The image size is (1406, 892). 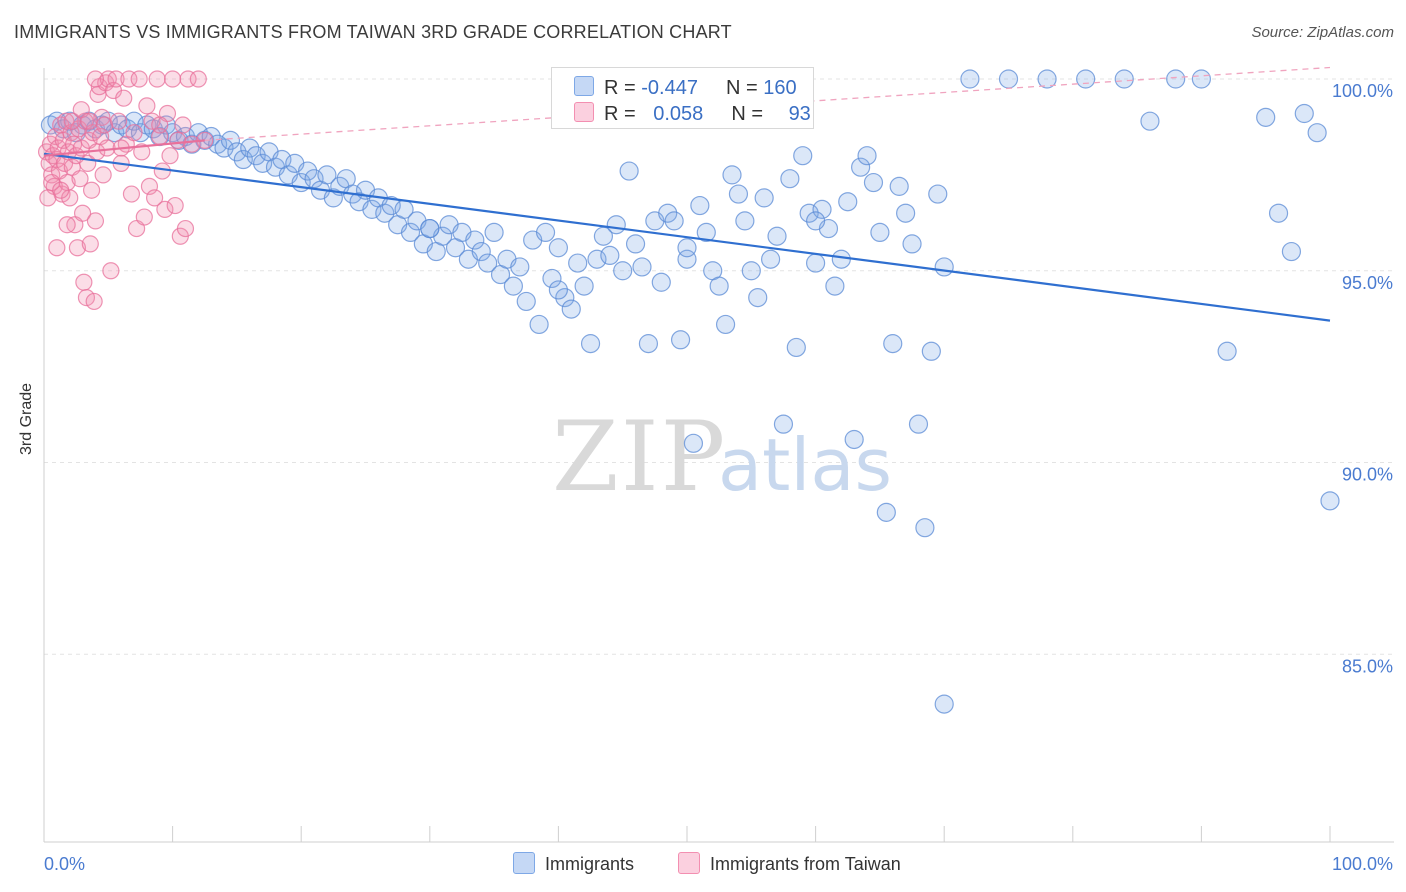 I want to click on legend-swatch-immigrants, so click(x=524, y=863).